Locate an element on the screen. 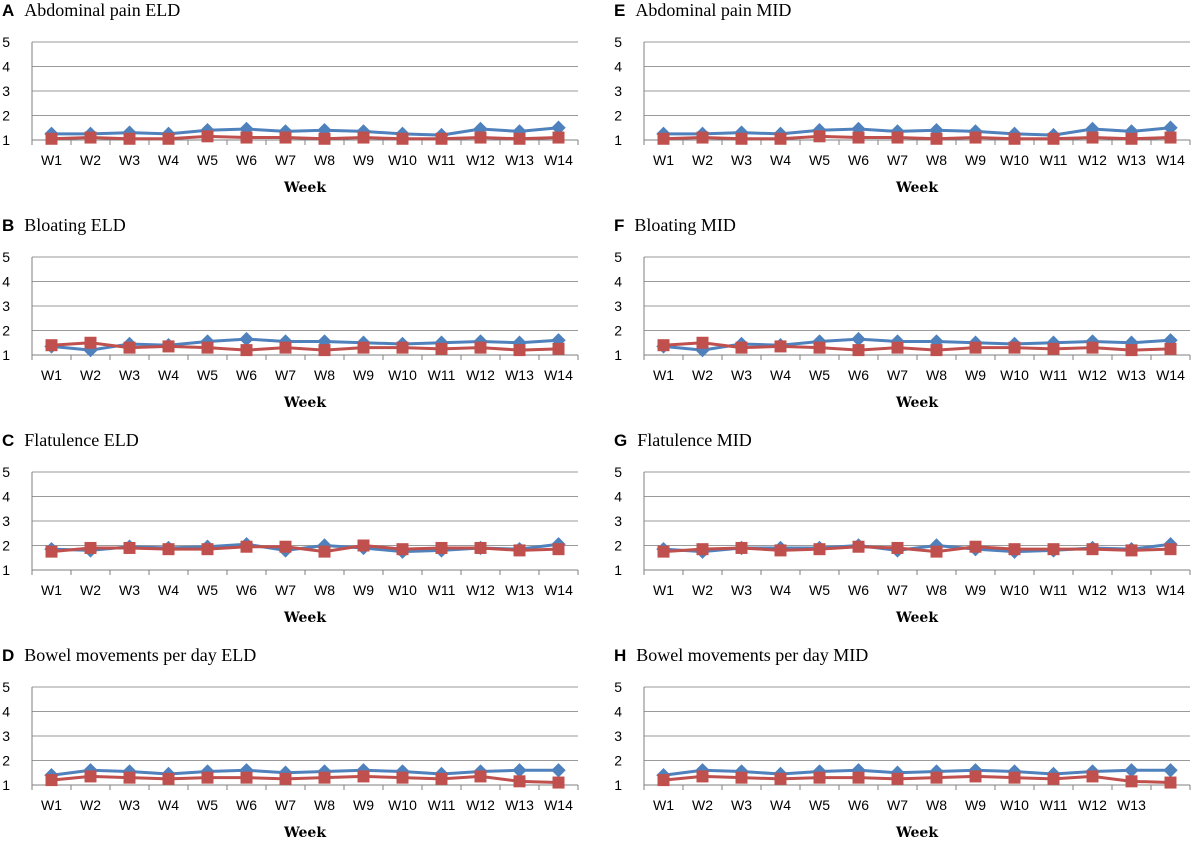 Image resolution: width=1199 pixels, height=859 pixels. panel-letter: H is located at coordinates (620, 655).